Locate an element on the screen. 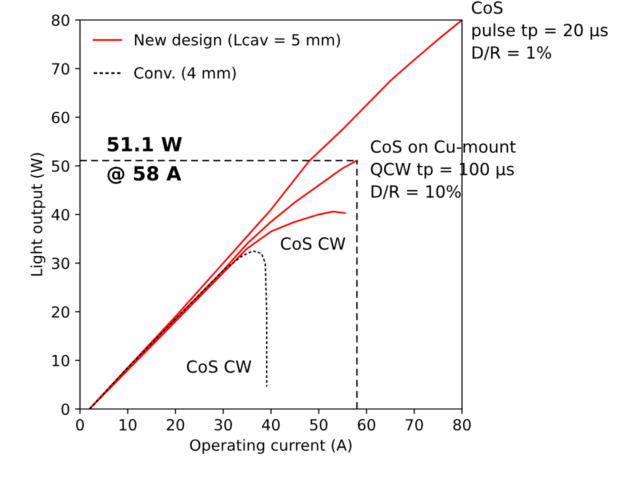 The width and height of the screenshot is (628, 479). x-tick-label: 80 is located at coordinates (462, 424).